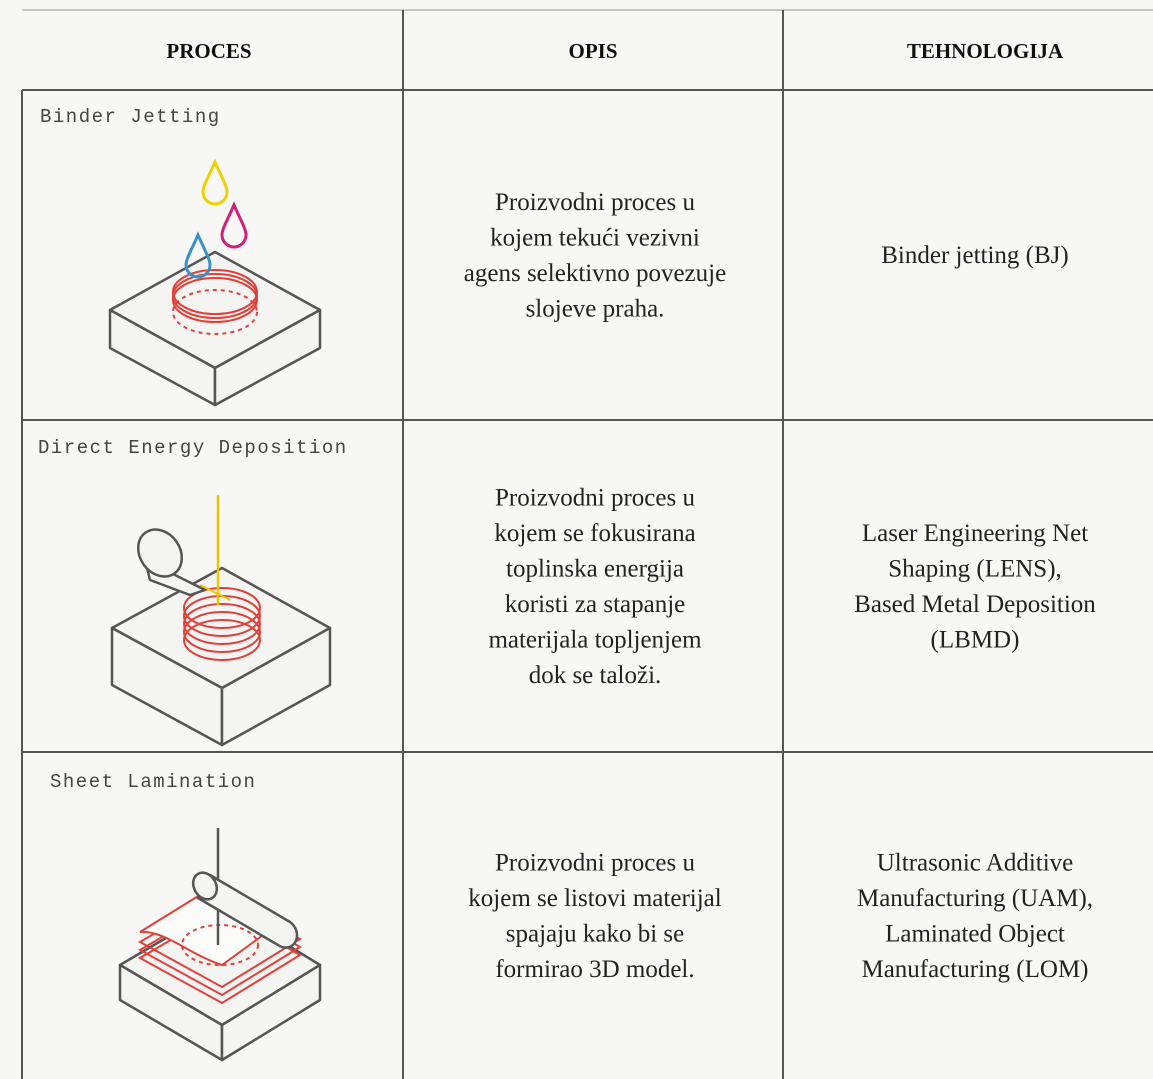 The image size is (1153, 1079). What do you see at coordinates (985, 51) in the screenshot?
I see `column-header: TEHNOLOGIJA` at bounding box center [985, 51].